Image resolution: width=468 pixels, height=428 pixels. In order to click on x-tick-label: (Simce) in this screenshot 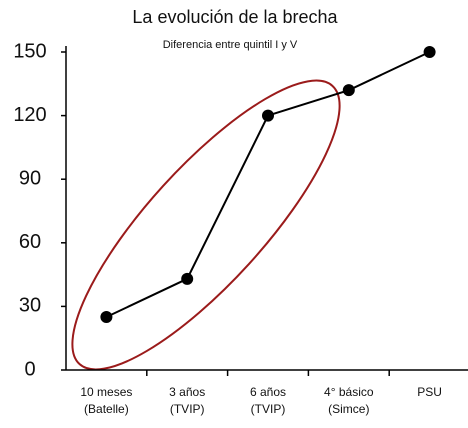, I will do `click(348, 409)`.